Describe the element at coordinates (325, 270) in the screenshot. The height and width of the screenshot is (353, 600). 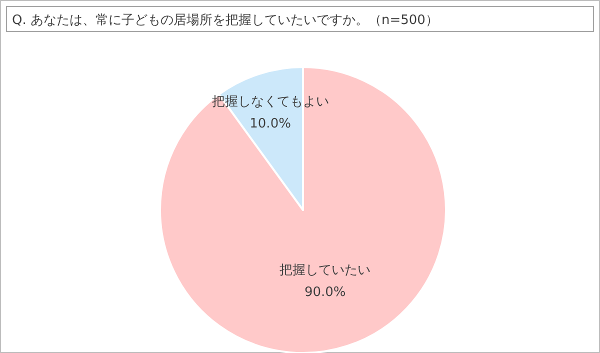
I see `slice-label: 把握していたい` at that location.